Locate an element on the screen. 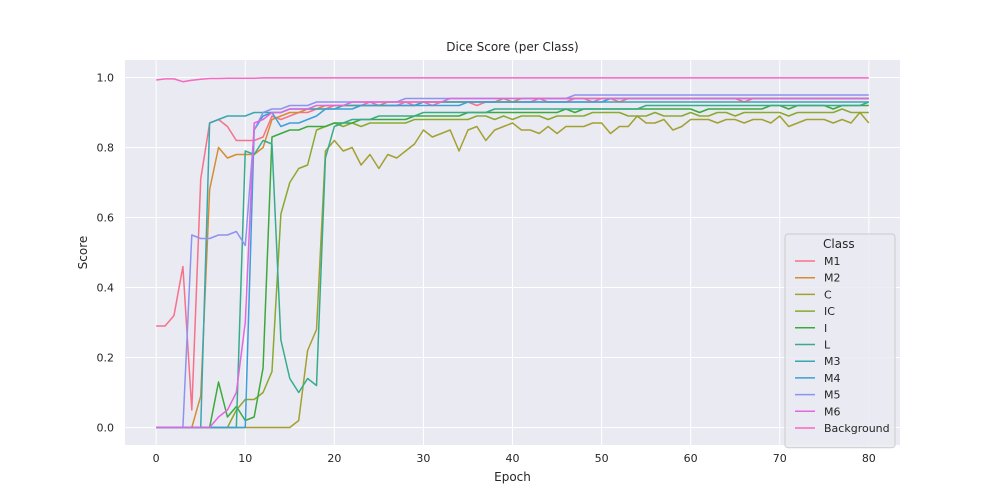  legend-label: M3 is located at coordinates (832, 361).